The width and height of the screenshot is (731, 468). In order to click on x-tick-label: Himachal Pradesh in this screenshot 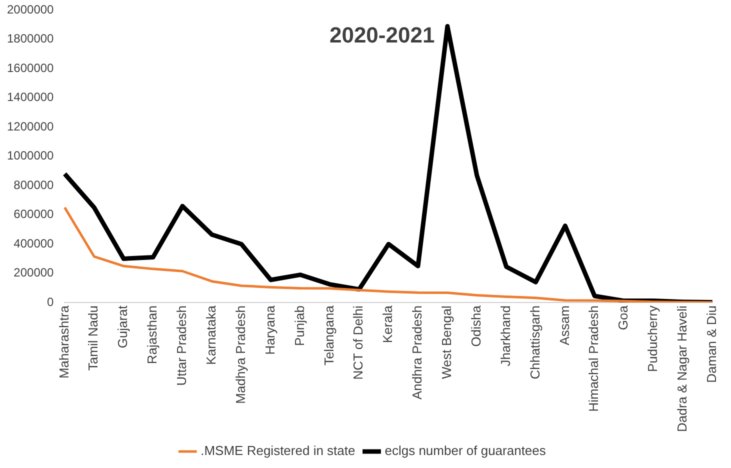, I will do `click(594, 359)`.